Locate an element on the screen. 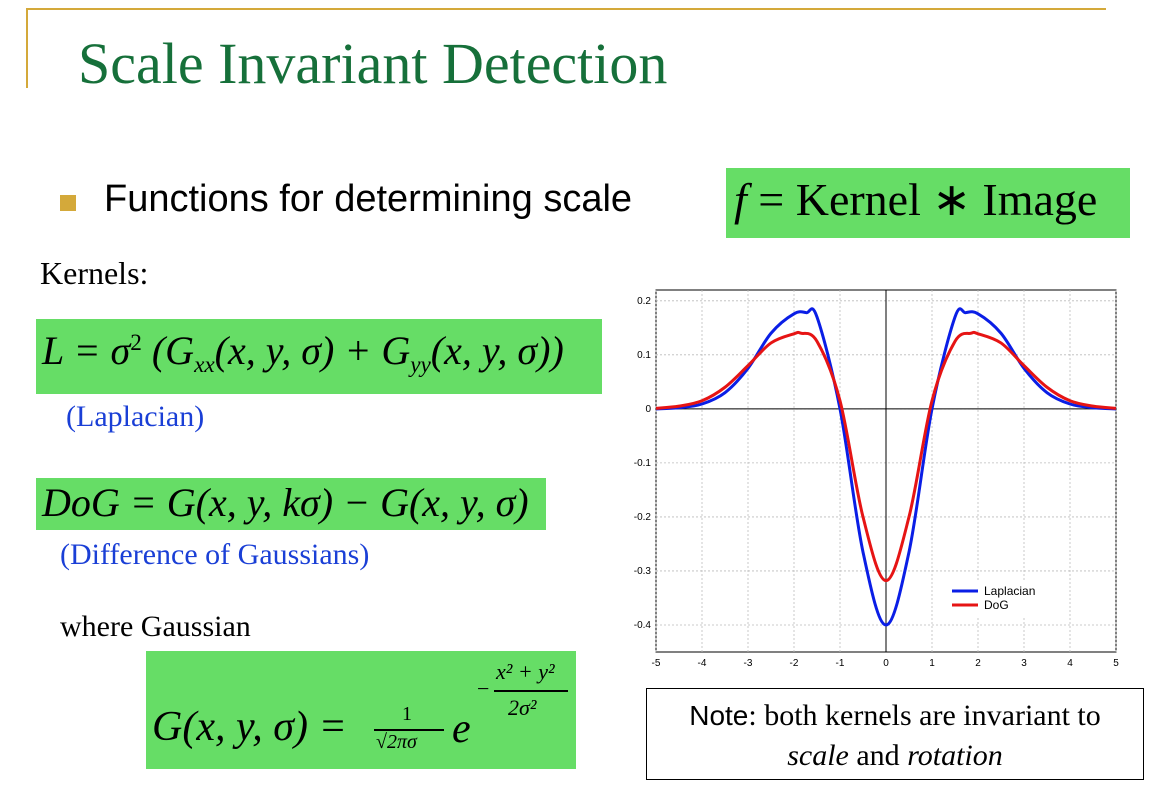 This screenshot has height=808, width=1157. laplacian-gxx: (G is located at coordinates (168, 350).